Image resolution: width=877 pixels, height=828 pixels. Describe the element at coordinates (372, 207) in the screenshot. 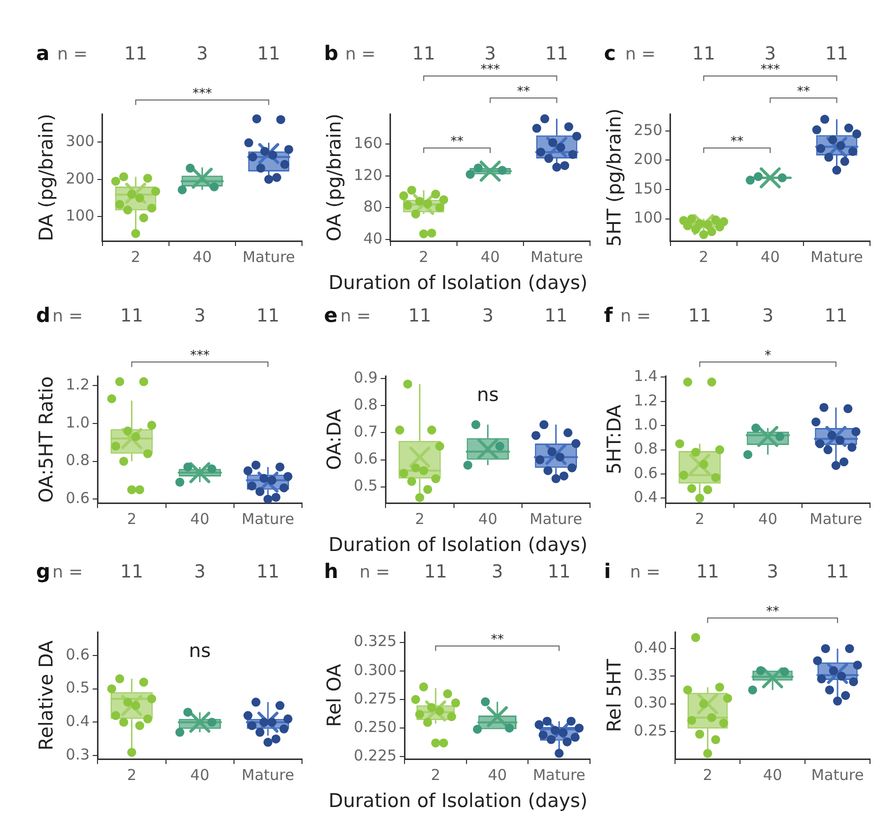

I see `y-tick-label: 80` at that location.